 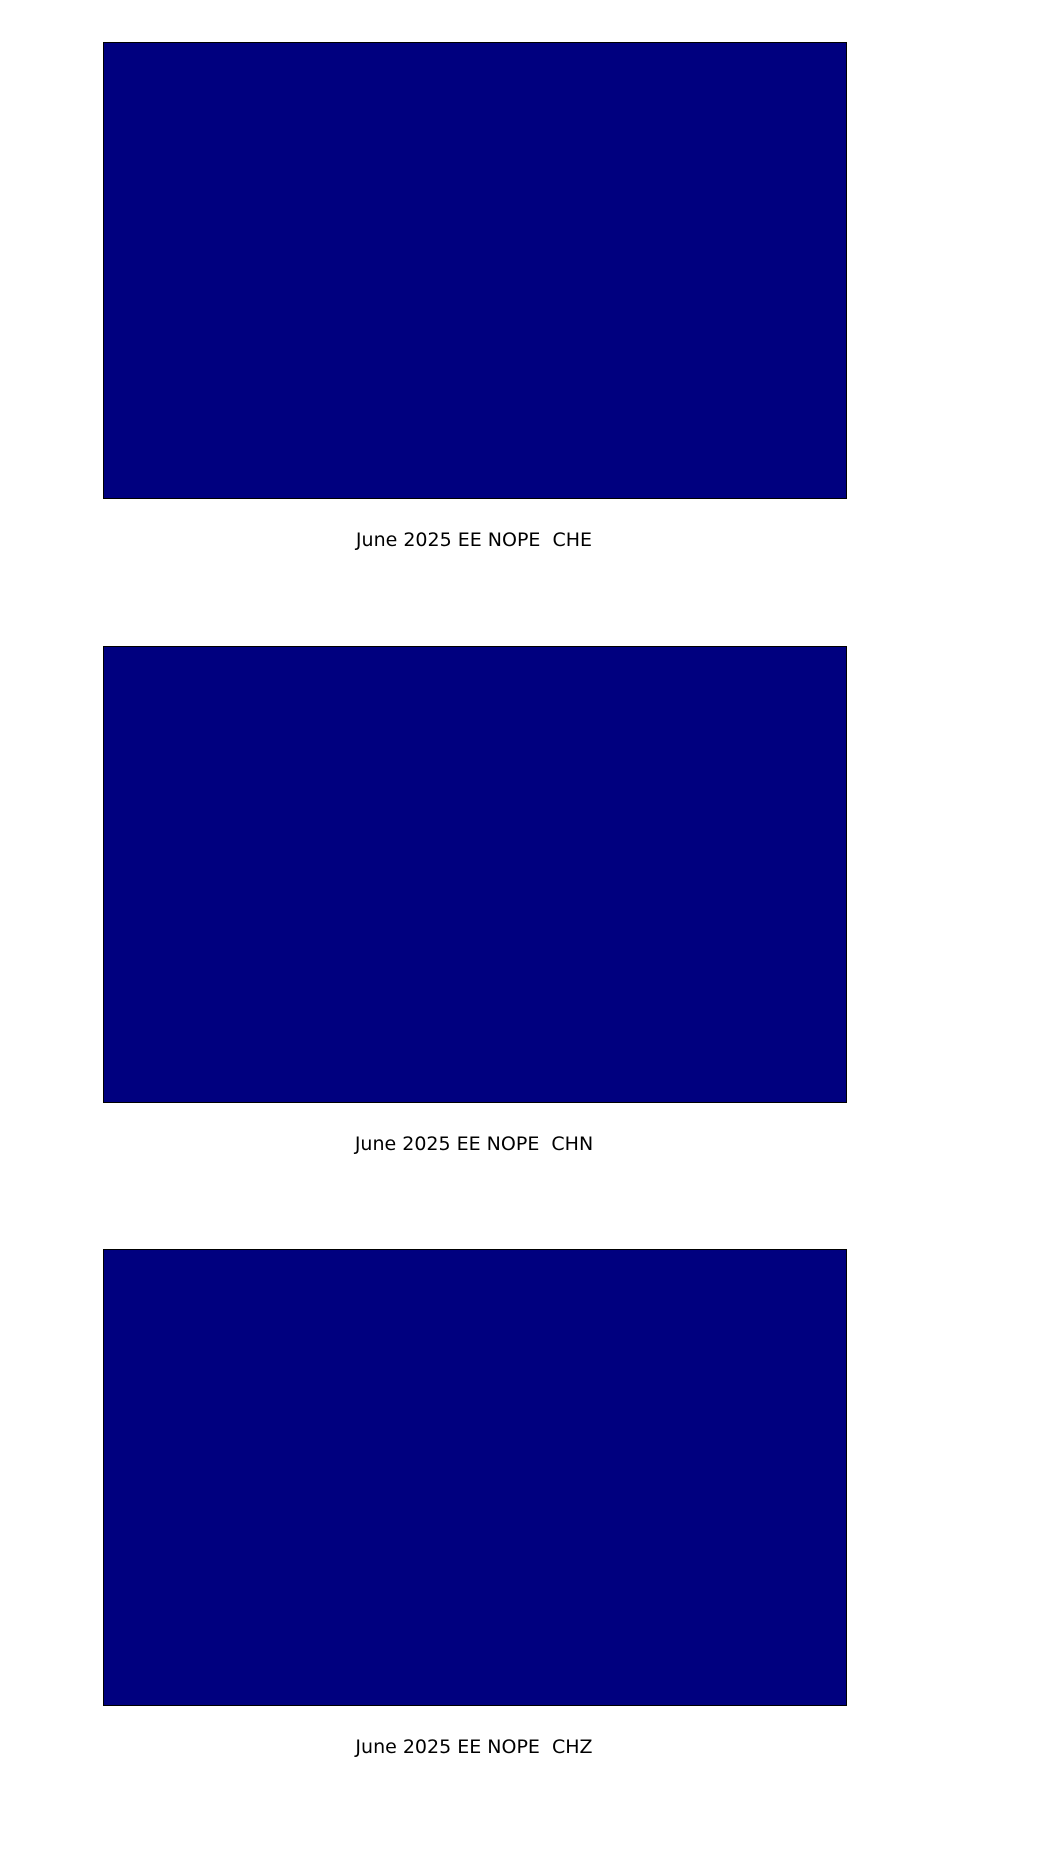 What do you see at coordinates (474, 1144) in the screenshot?
I see `x-axis-label: June 2025 EE NOPE CHN` at bounding box center [474, 1144].